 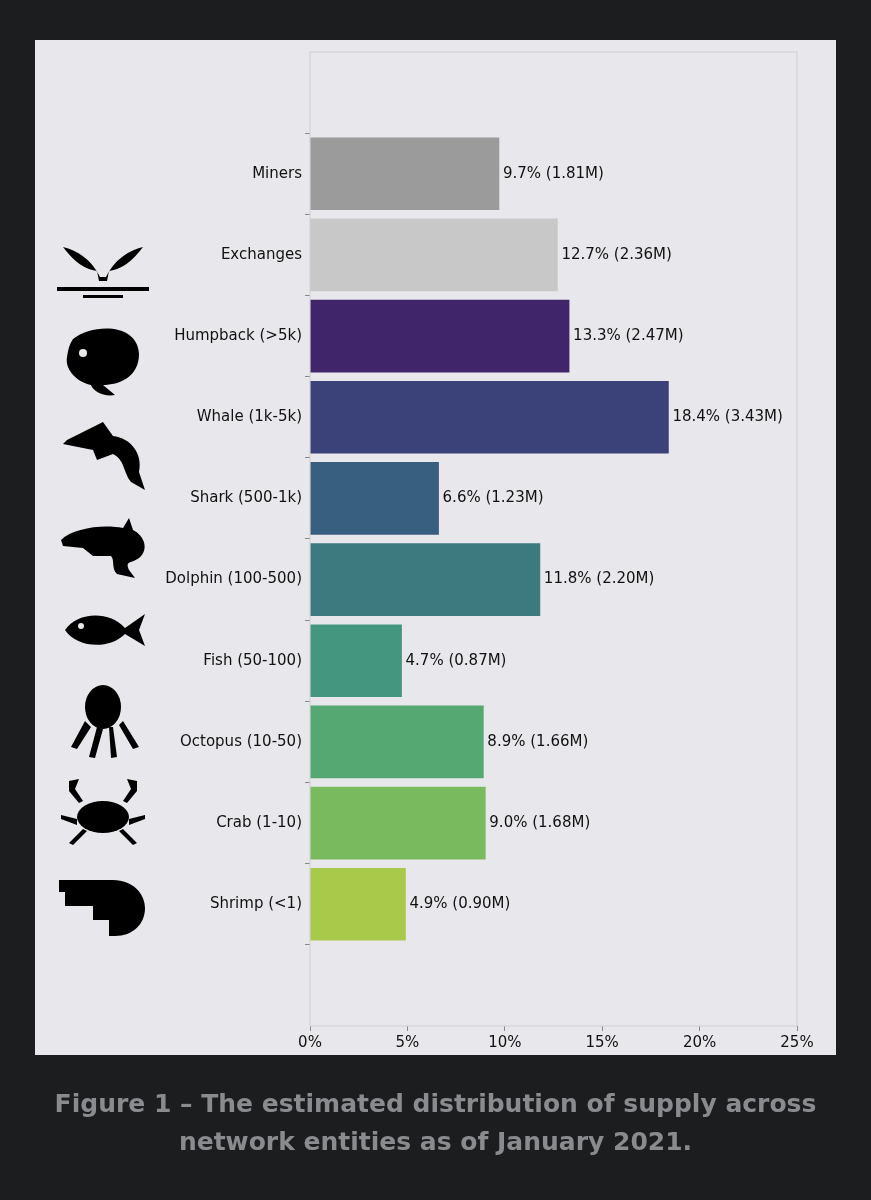 What do you see at coordinates (628, 334) in the screenshot?
I see `data-label: 13.3% (2.47M)` at bounding box center [628, 334].